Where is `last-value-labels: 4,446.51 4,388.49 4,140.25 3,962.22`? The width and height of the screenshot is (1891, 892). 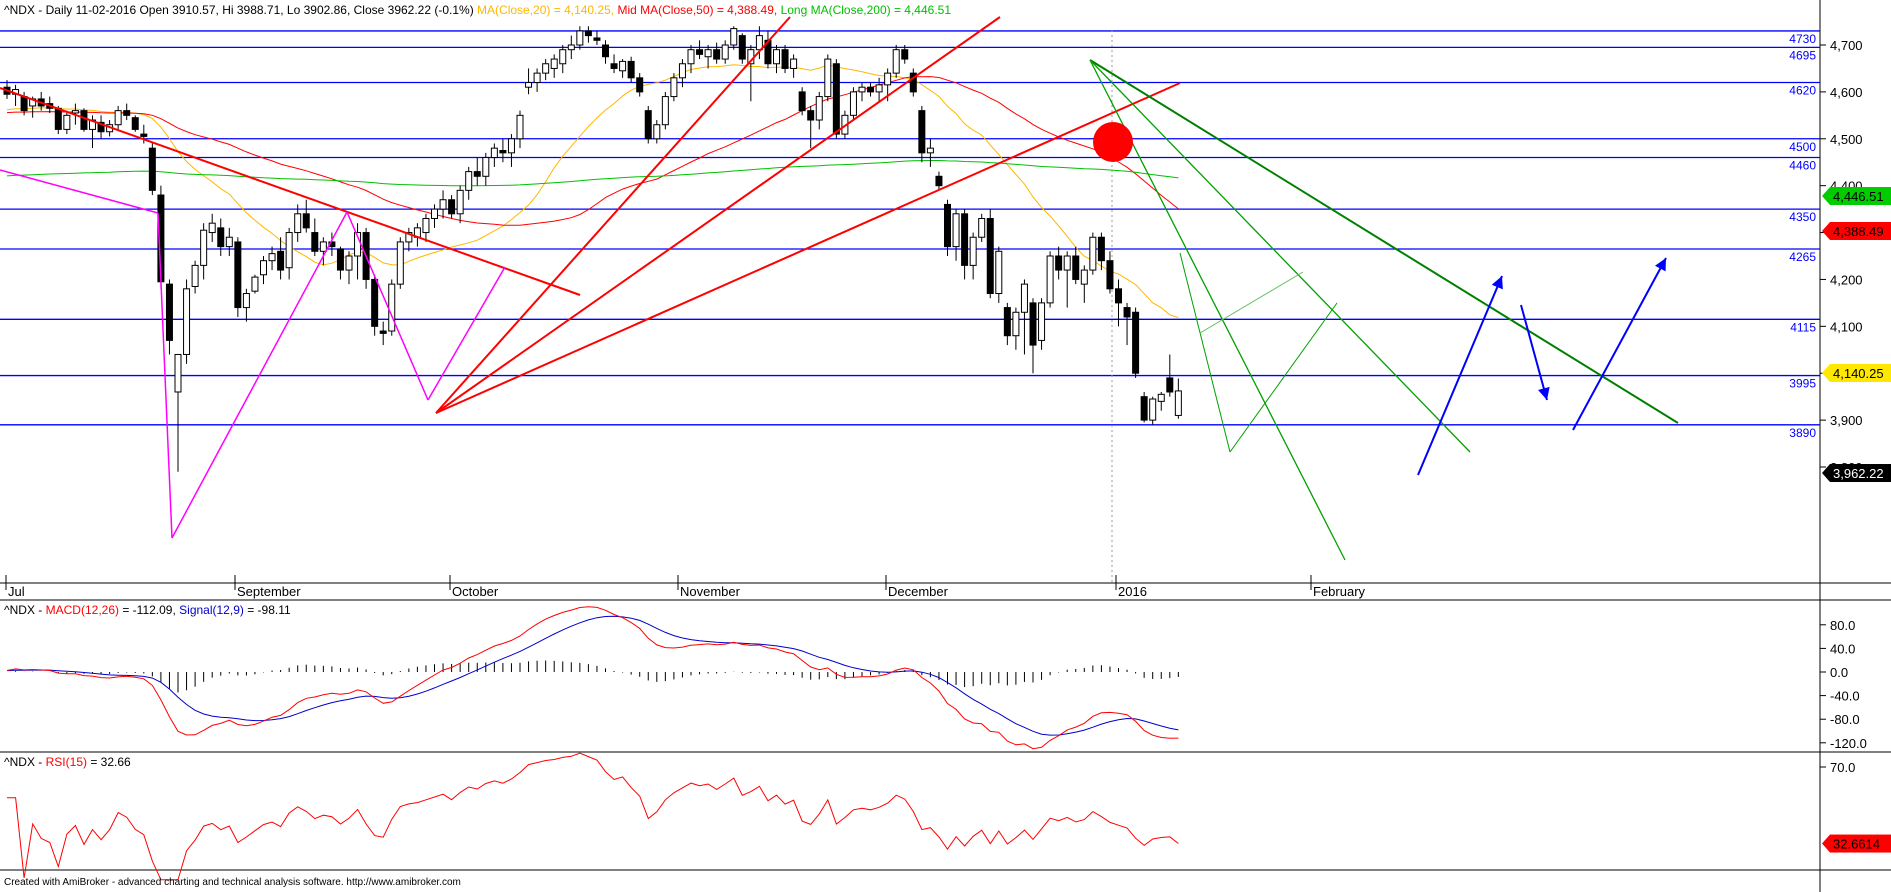
last-value-labels: 4,446.51 4,388.49 4,140.25 3,962.22 is located at coordinates (1856, 334).